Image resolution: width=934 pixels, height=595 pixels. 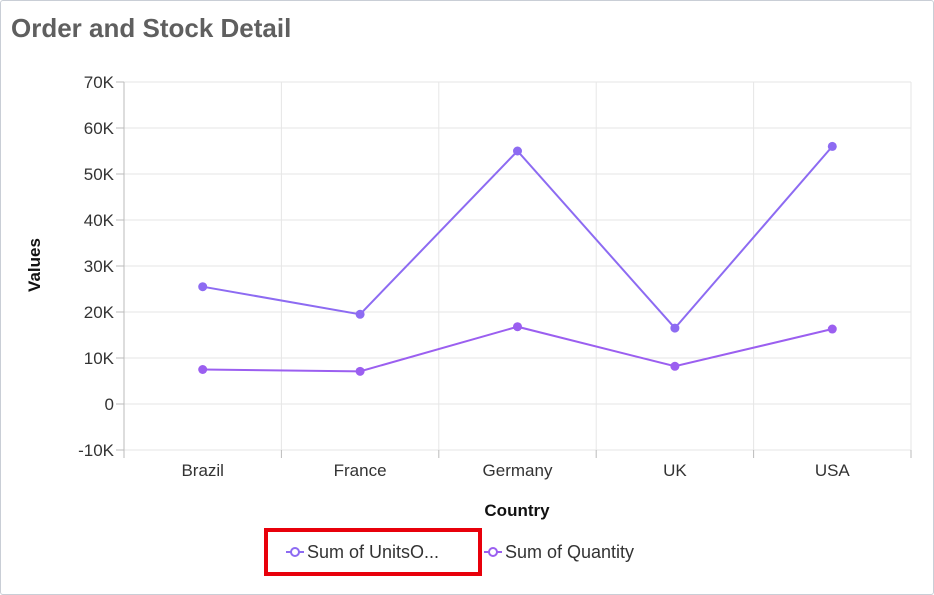 I want to click on y-tick-label: -10K, so click(x=96, y=450).